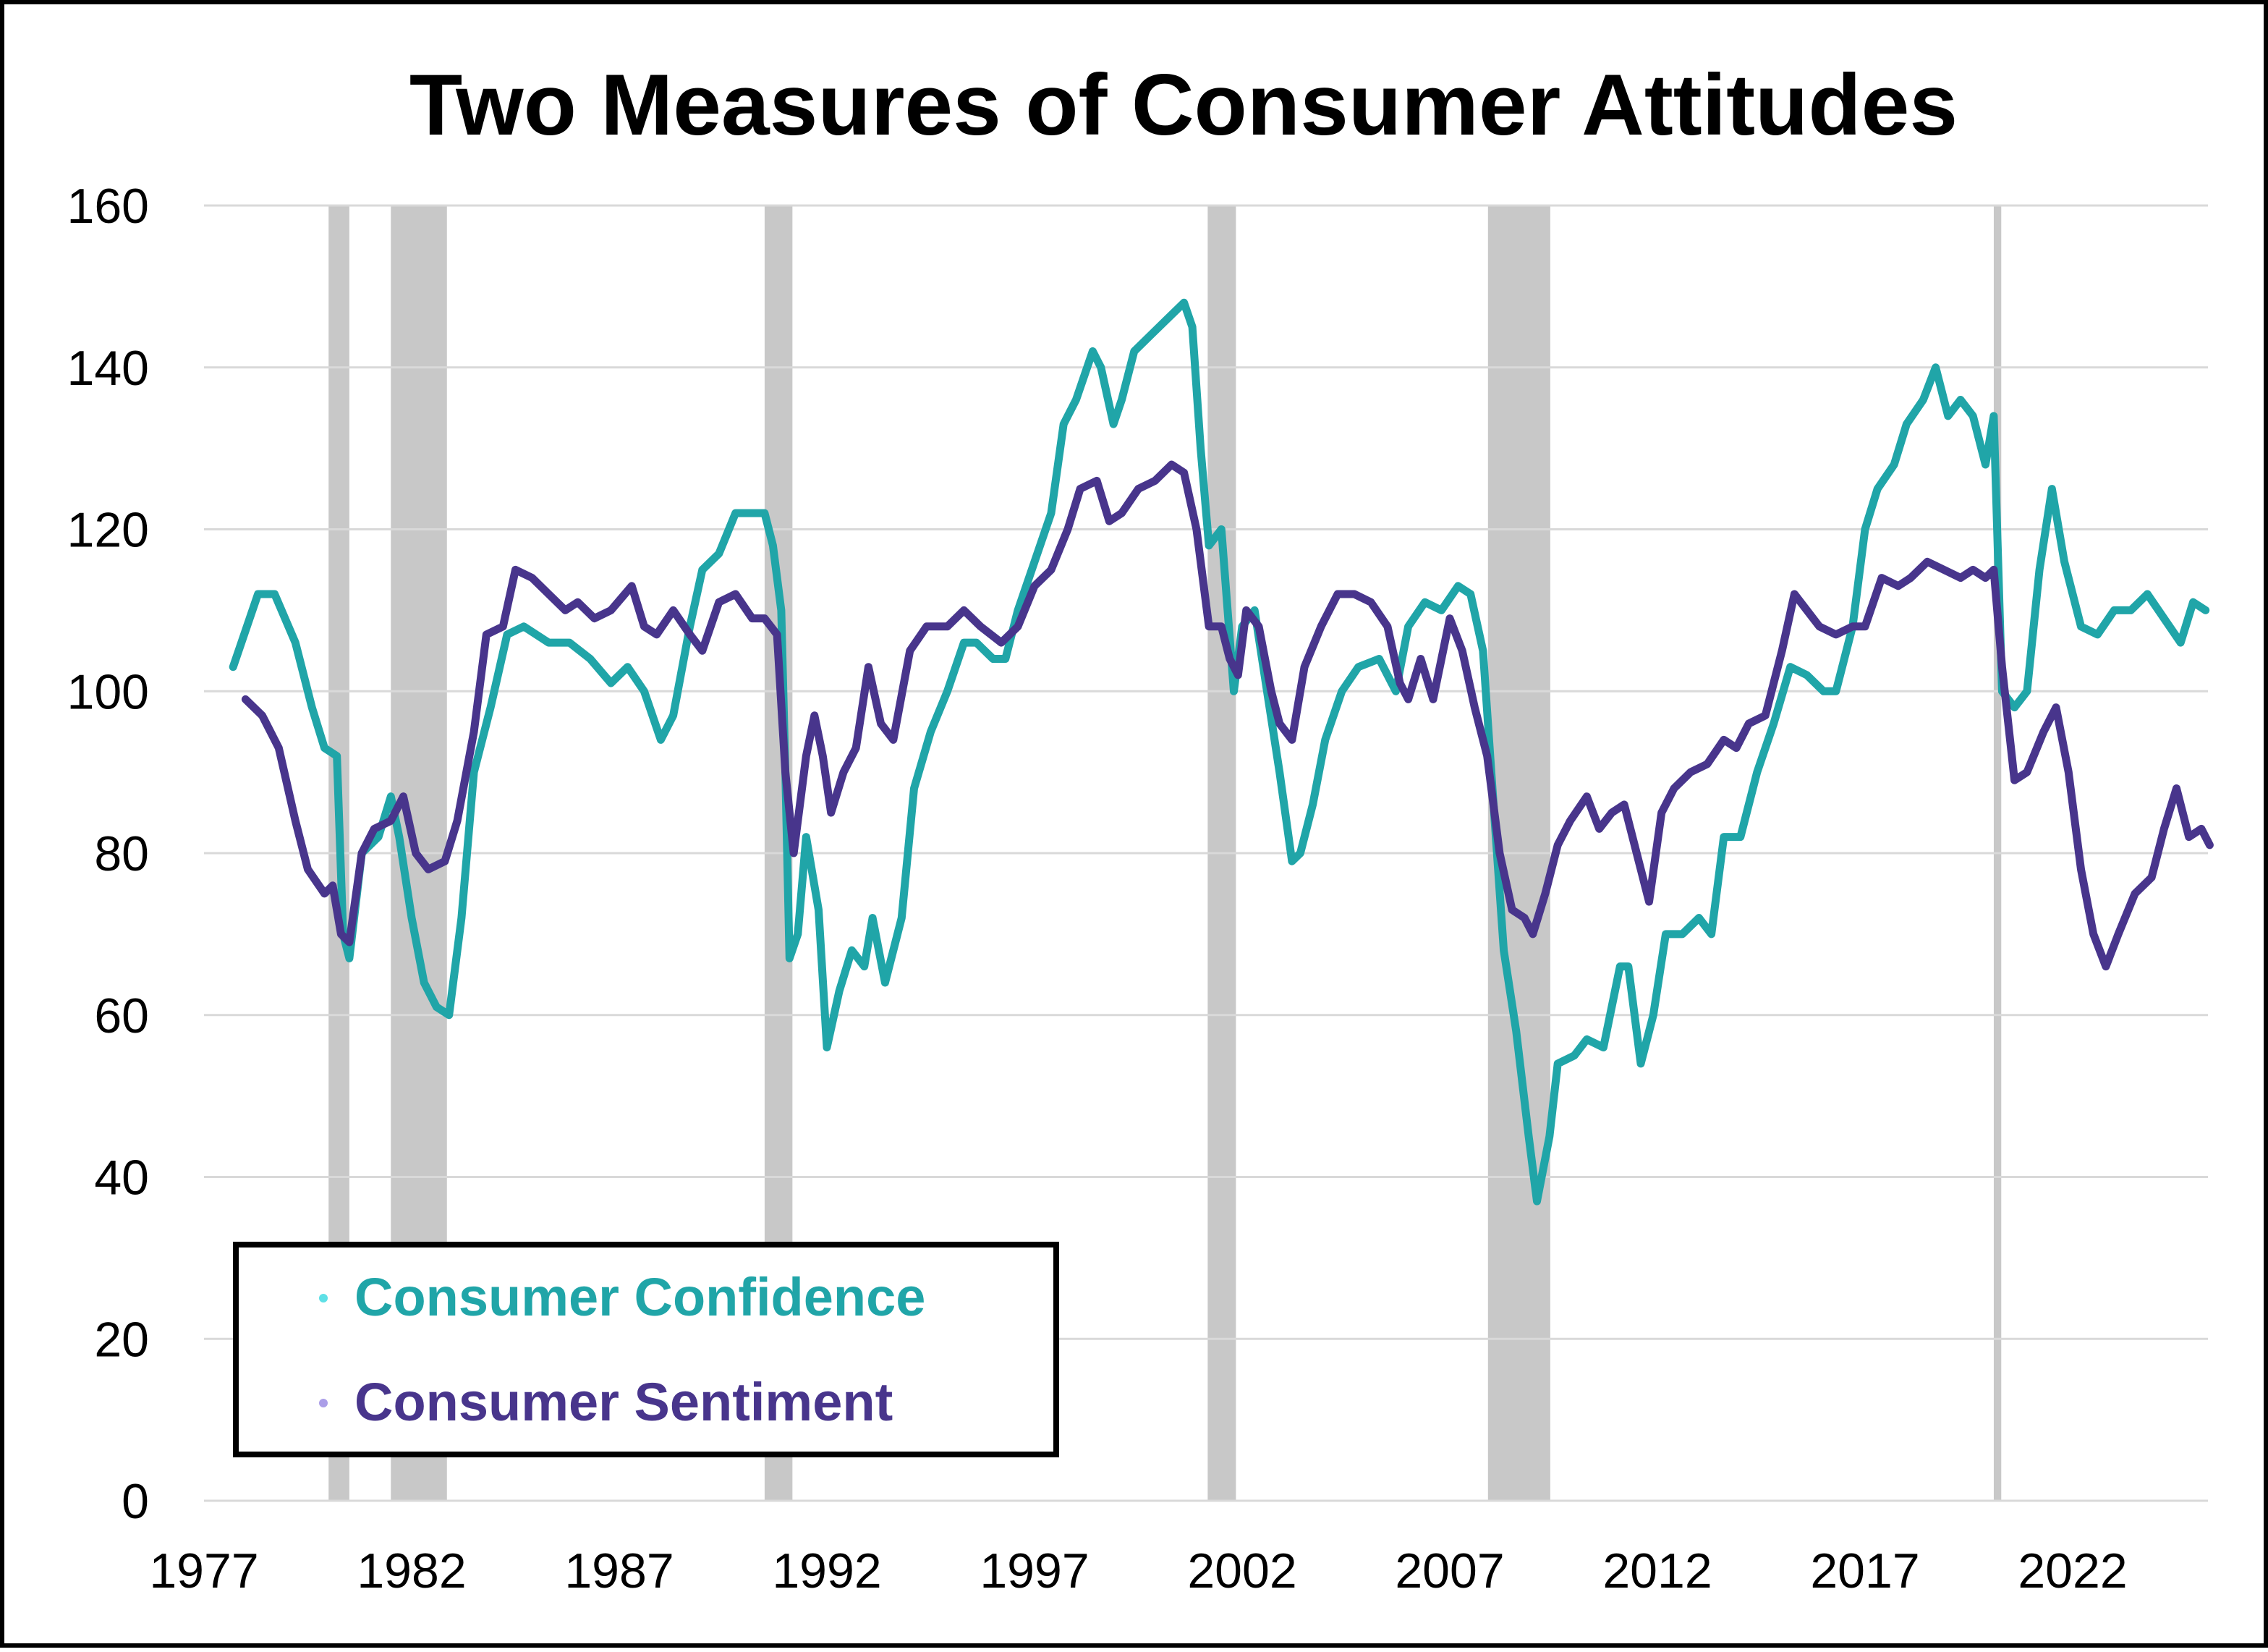 This screenshot has width=2268, height=1652. What do you see at coordinates (411, 1570) in the screenshot?
I see `x-tick-label: 1982` at bounding box center [411, 1570].